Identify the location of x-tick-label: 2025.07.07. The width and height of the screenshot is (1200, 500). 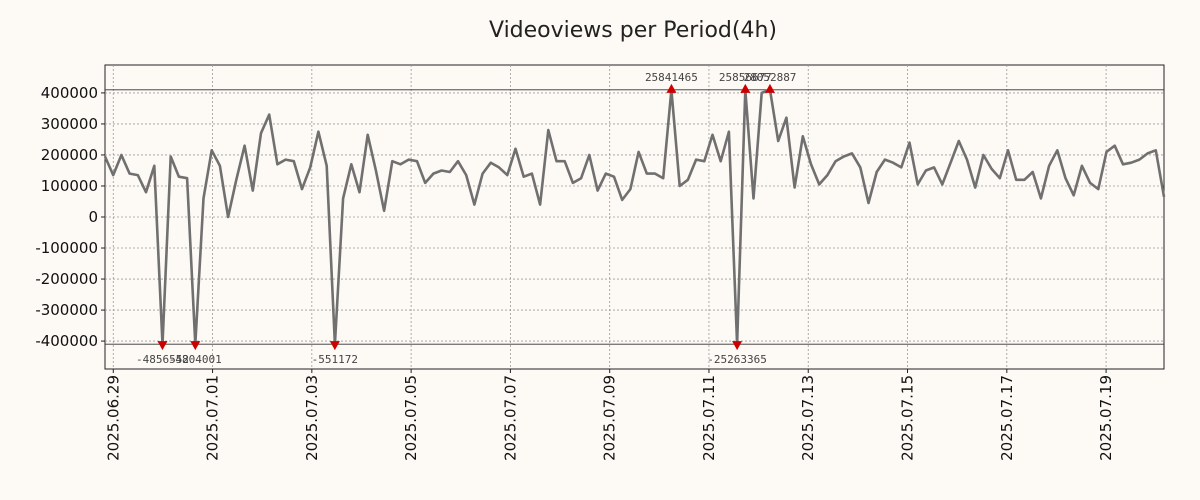
(510, 418).